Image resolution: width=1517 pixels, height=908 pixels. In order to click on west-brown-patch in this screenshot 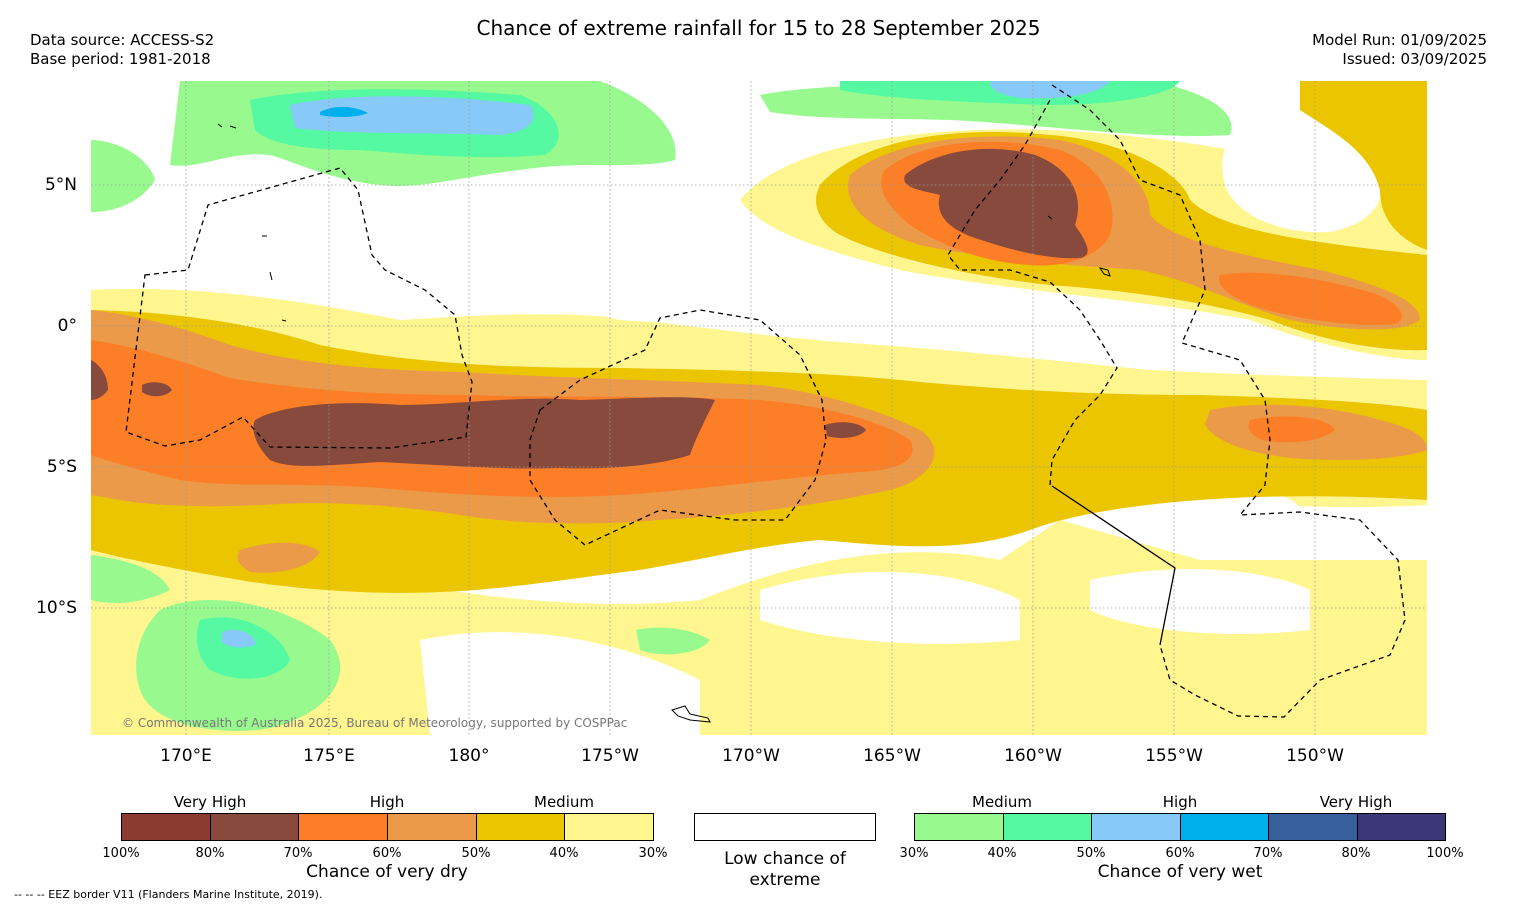, I will do `click(99, 380)`.